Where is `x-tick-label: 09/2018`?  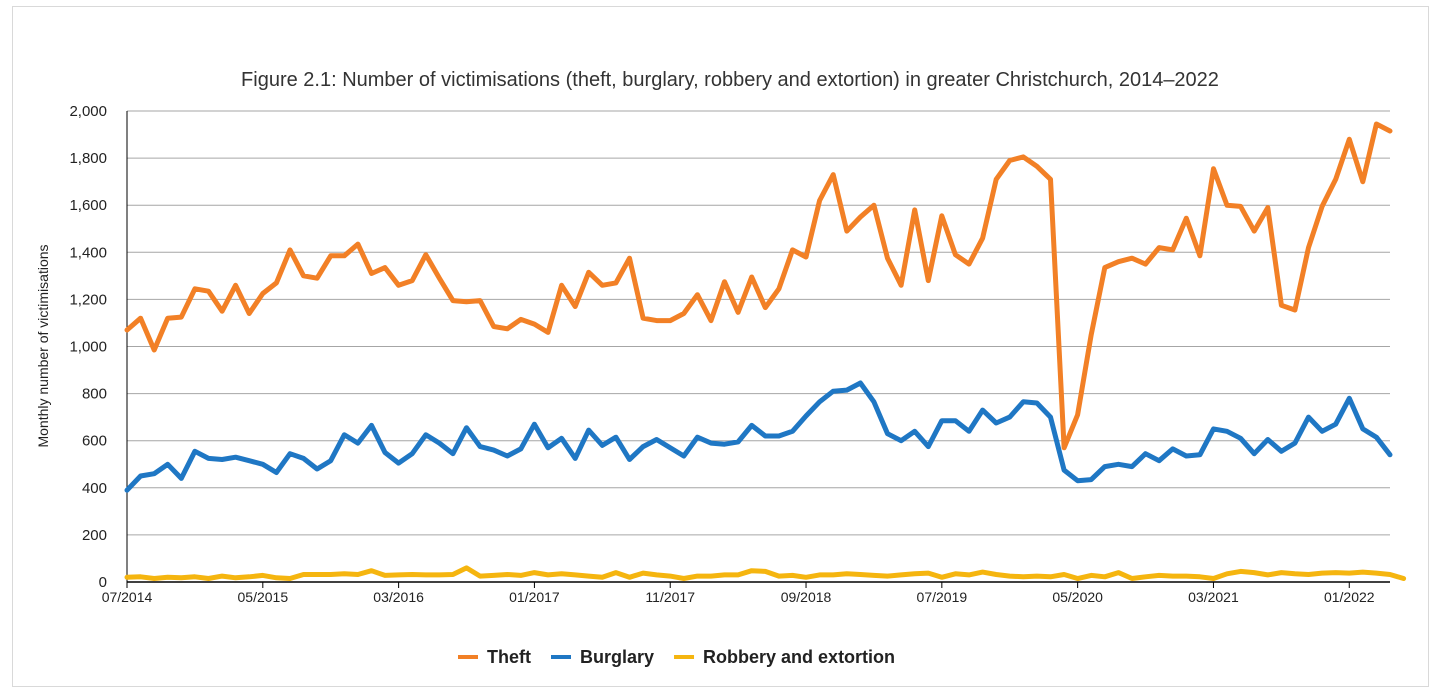
x-tick-label: 09/2018 is located at coordinates (806, 597).